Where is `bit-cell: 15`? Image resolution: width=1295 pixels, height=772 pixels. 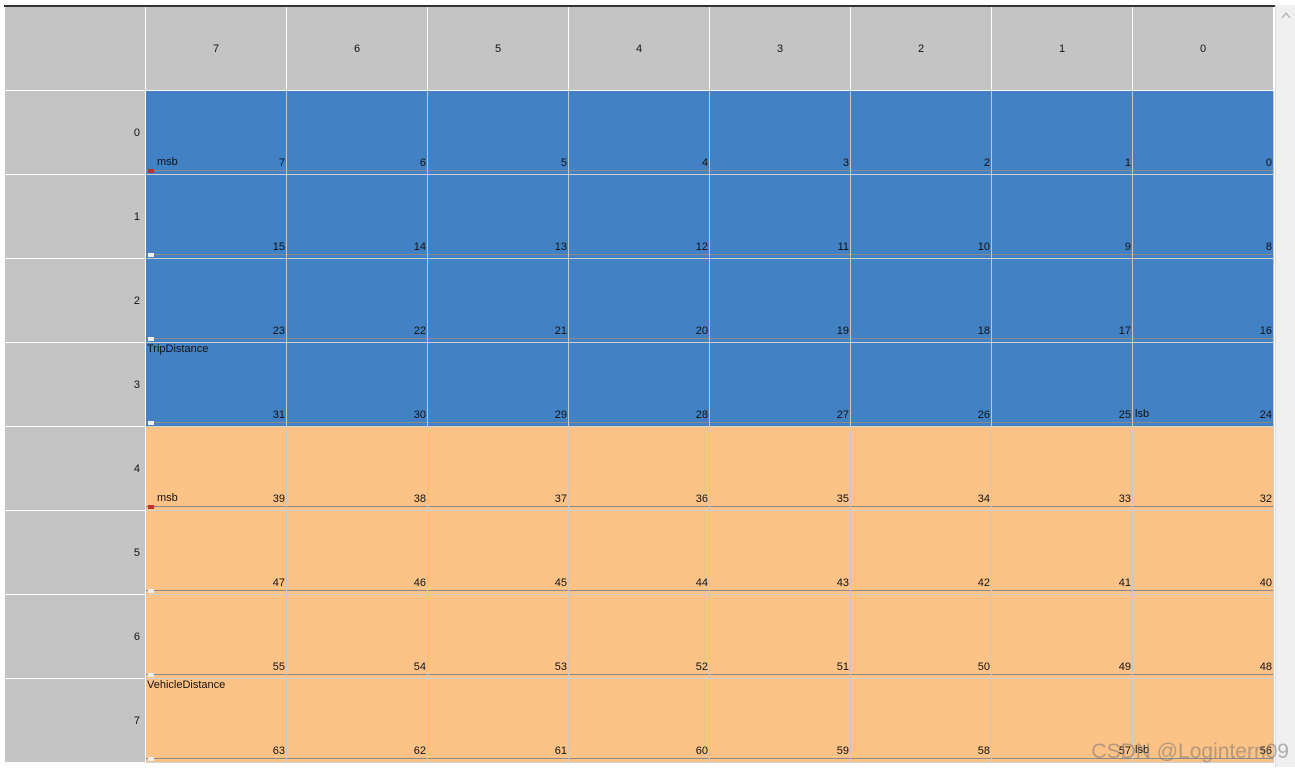 bit-cell: 15 is located at coordinates (216, 217).